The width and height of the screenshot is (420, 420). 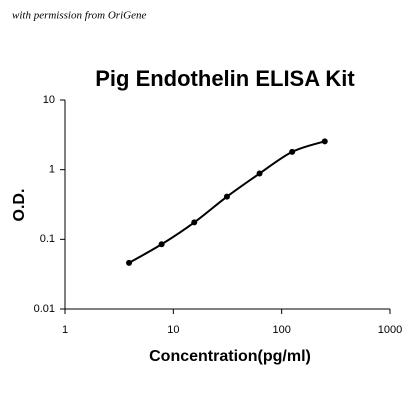 I want to click on y-tick-label: 0.1, so click(x=47, y=239).